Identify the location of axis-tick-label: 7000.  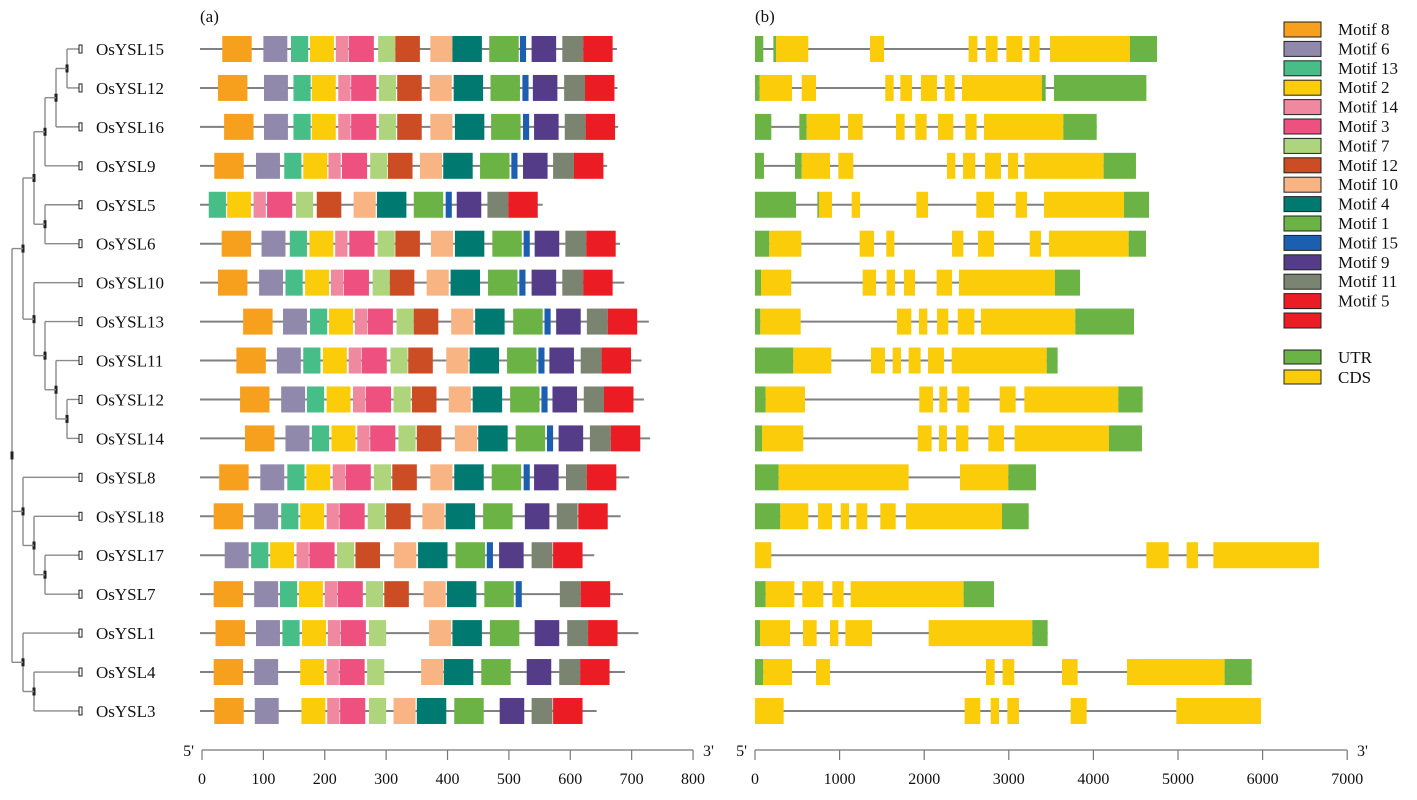
(1347, 779).